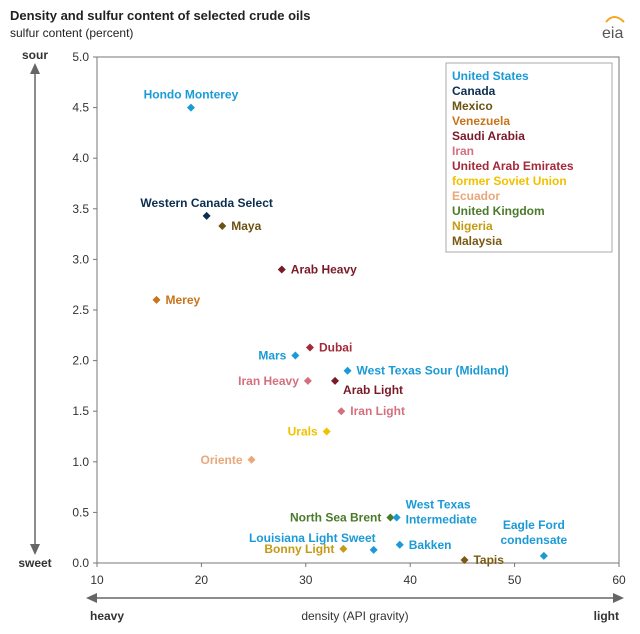 The height and width of the screenshot is (634, 640). I want to click on data-point-label: Louisiana Light Sweet, so click(312, 538).